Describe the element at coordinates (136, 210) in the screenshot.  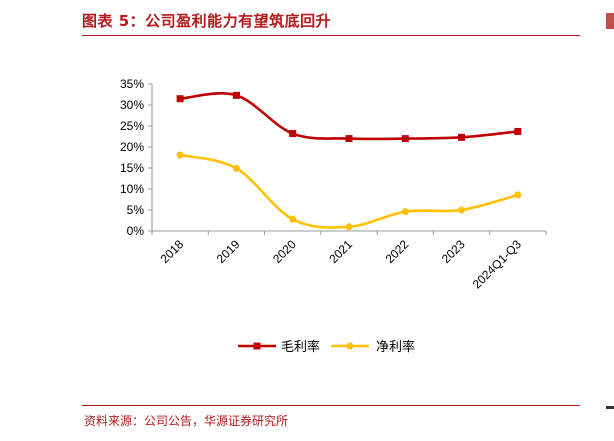
I see `y-tick-label: 5%` at that location.